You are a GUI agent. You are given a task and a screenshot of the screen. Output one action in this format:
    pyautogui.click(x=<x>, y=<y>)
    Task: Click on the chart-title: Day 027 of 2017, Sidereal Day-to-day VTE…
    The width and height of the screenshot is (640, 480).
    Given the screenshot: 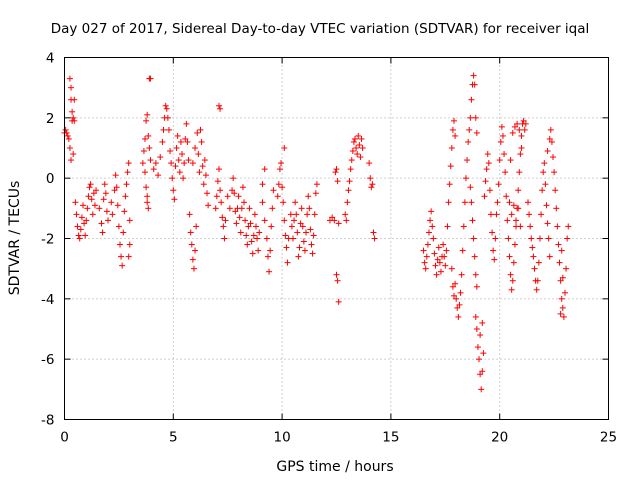 What is the action you would take?
    pyautogui.click(x=320, y=29)
    